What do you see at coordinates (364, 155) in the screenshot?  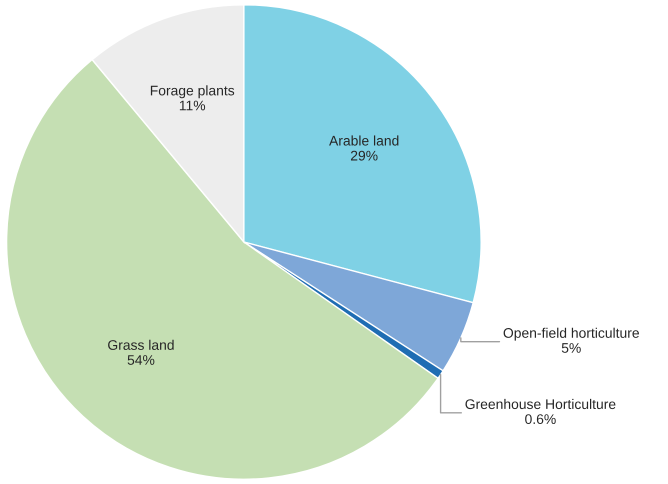 I see `data-label: 29%` at bounding box center [364, 155].